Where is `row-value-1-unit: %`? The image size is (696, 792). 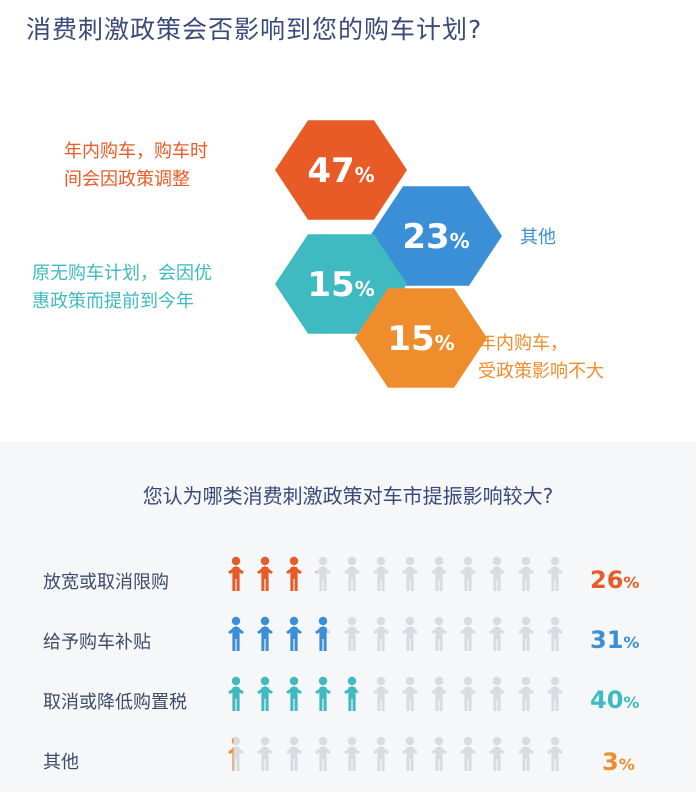
row-value-1-unit: % is located at coordinates (631, 582).